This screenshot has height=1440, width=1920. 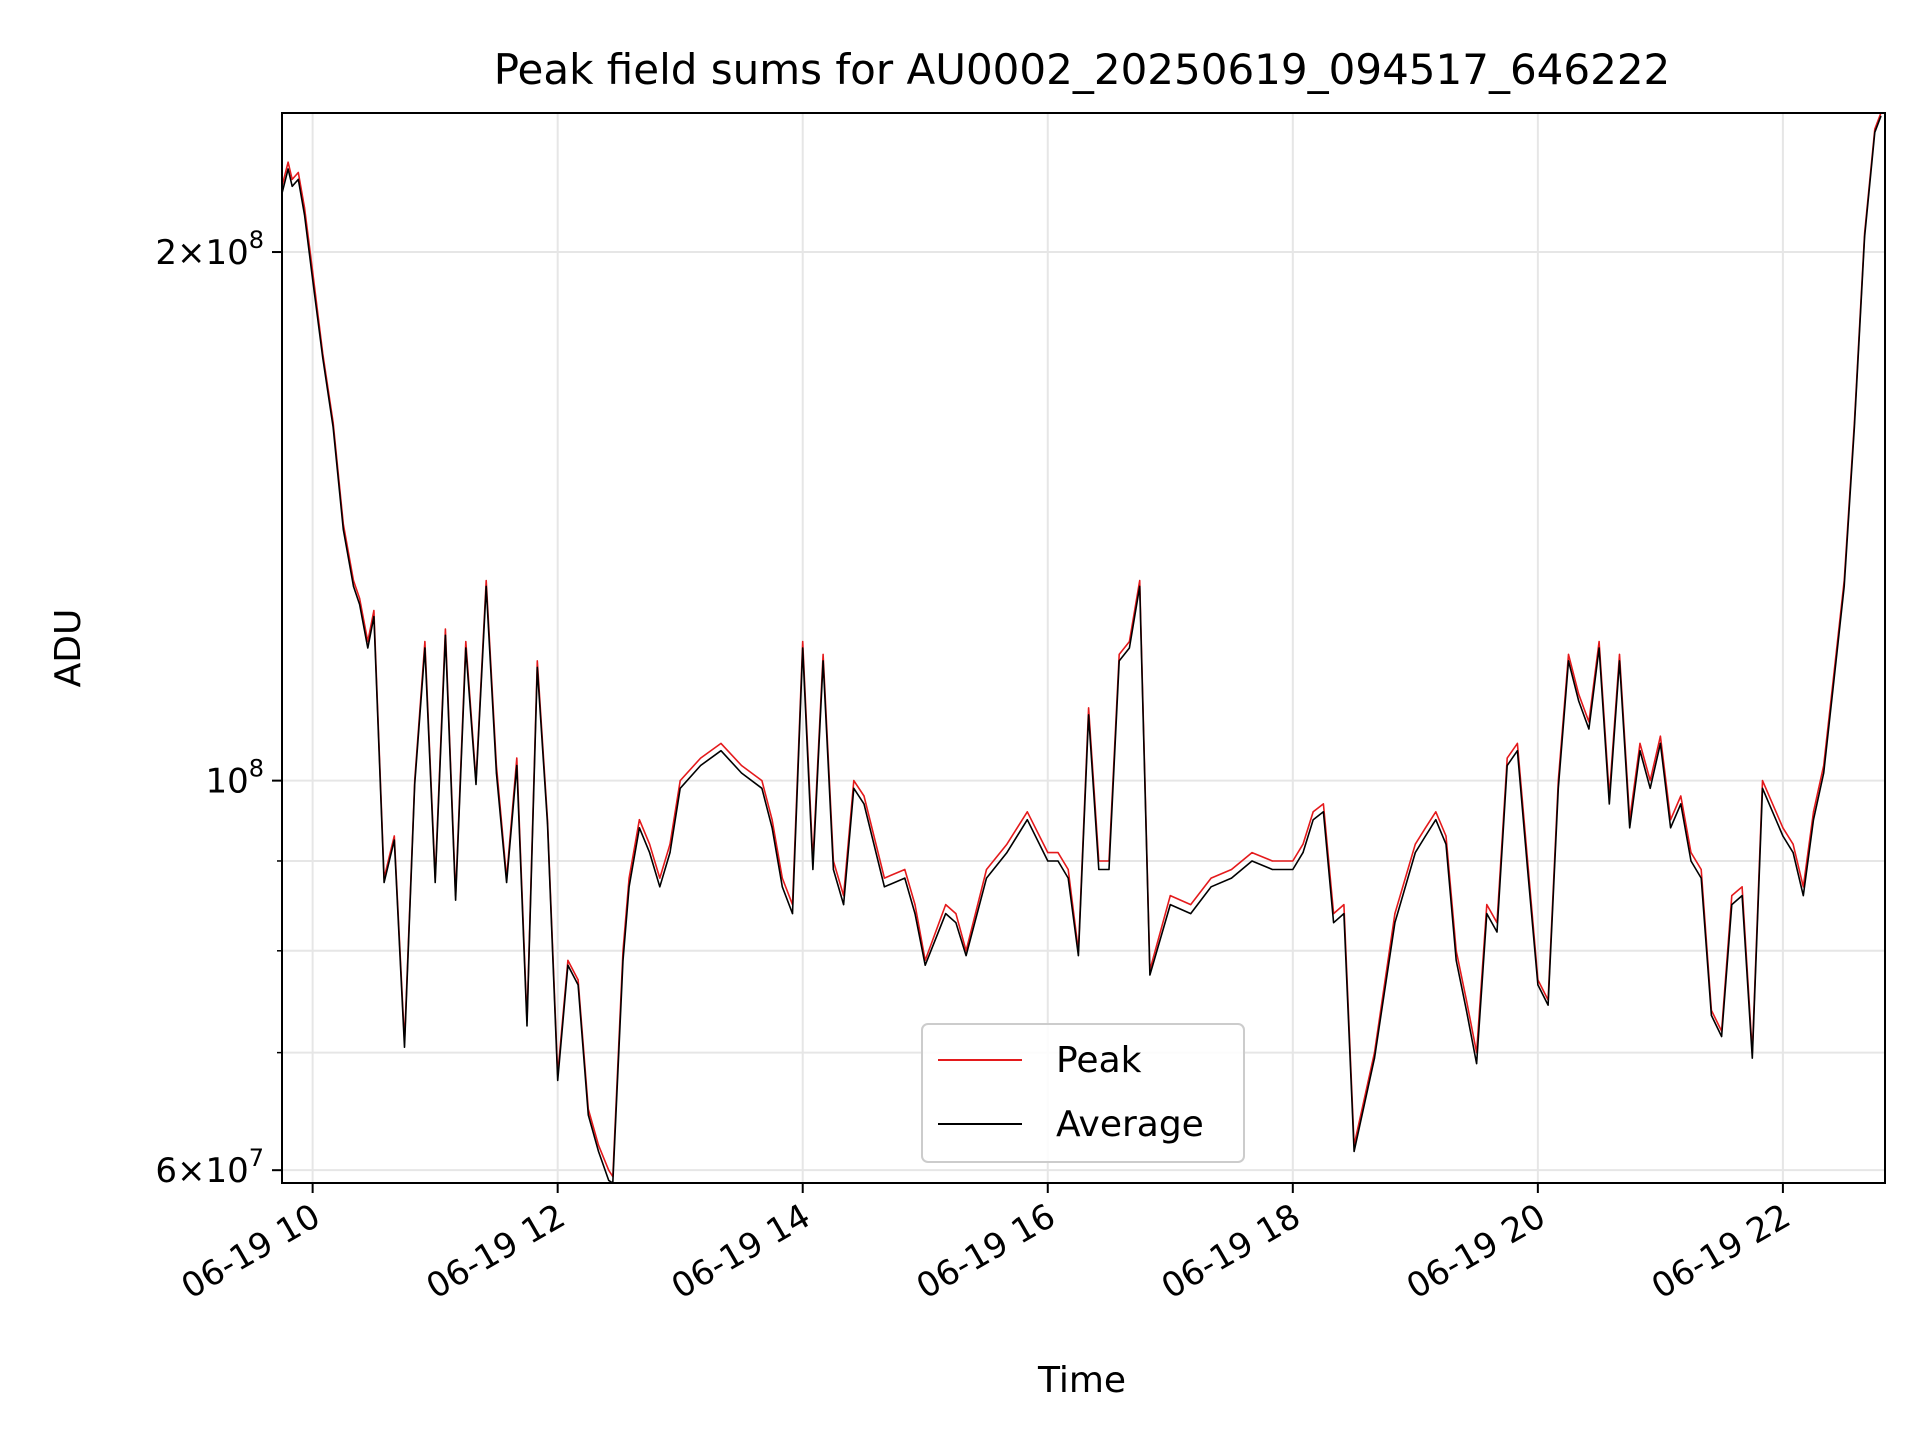 What do you see at coordinates (1130, 1124) in the screenshot?
I see `legend-label-average: Average` at bounding box center [1130, 1124].